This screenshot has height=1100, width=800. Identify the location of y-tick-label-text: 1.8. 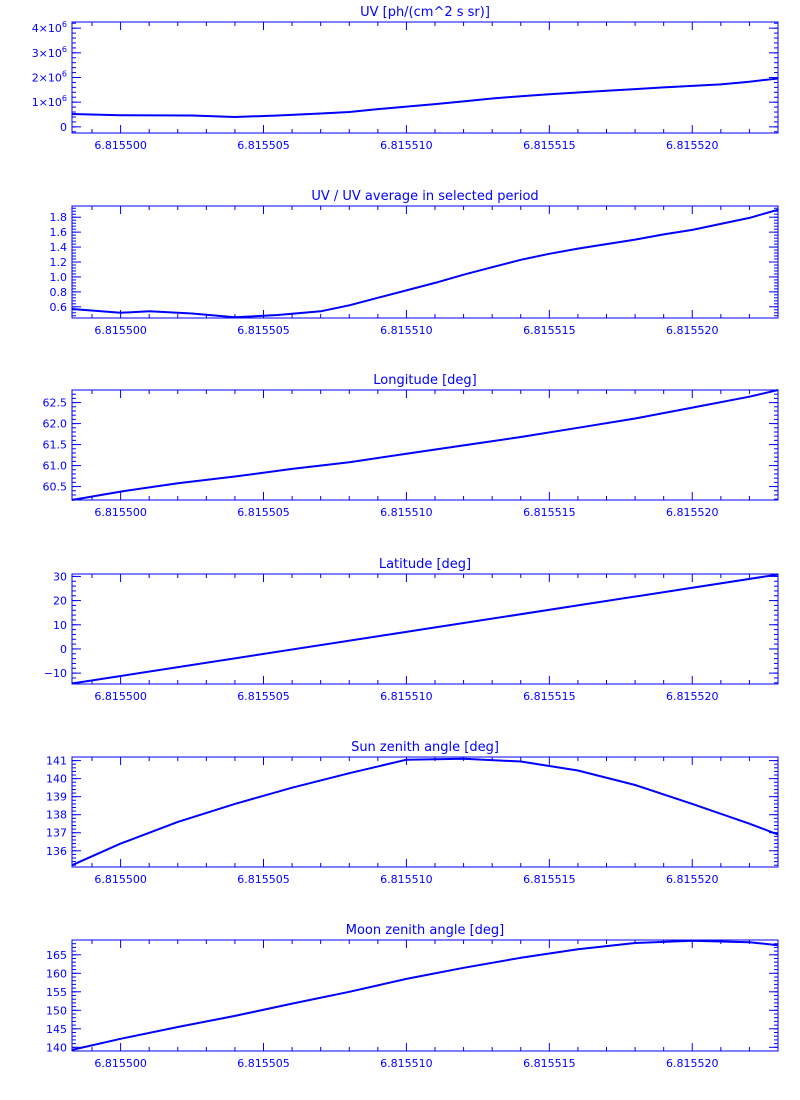
(59, 217).